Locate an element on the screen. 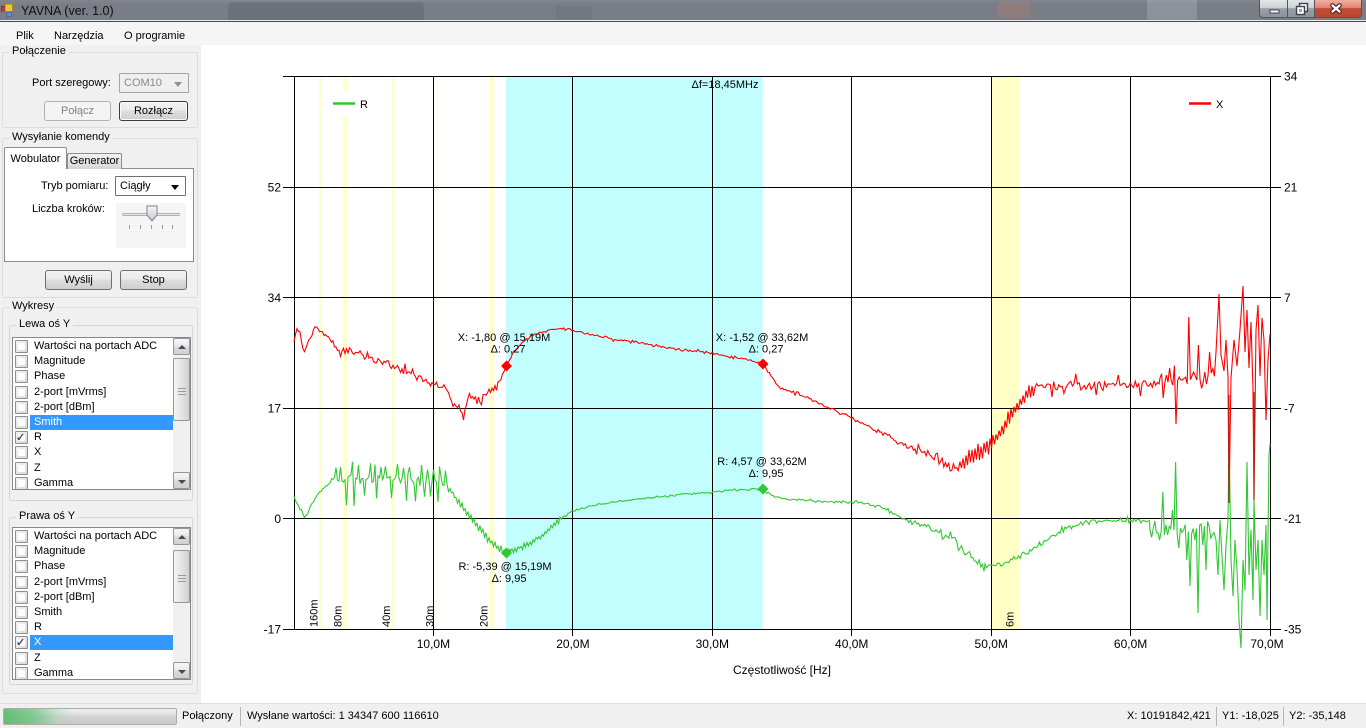 The height and width of the screenshot is (728, 1366). svg-text: 40m is located at coordinates (387, 616).